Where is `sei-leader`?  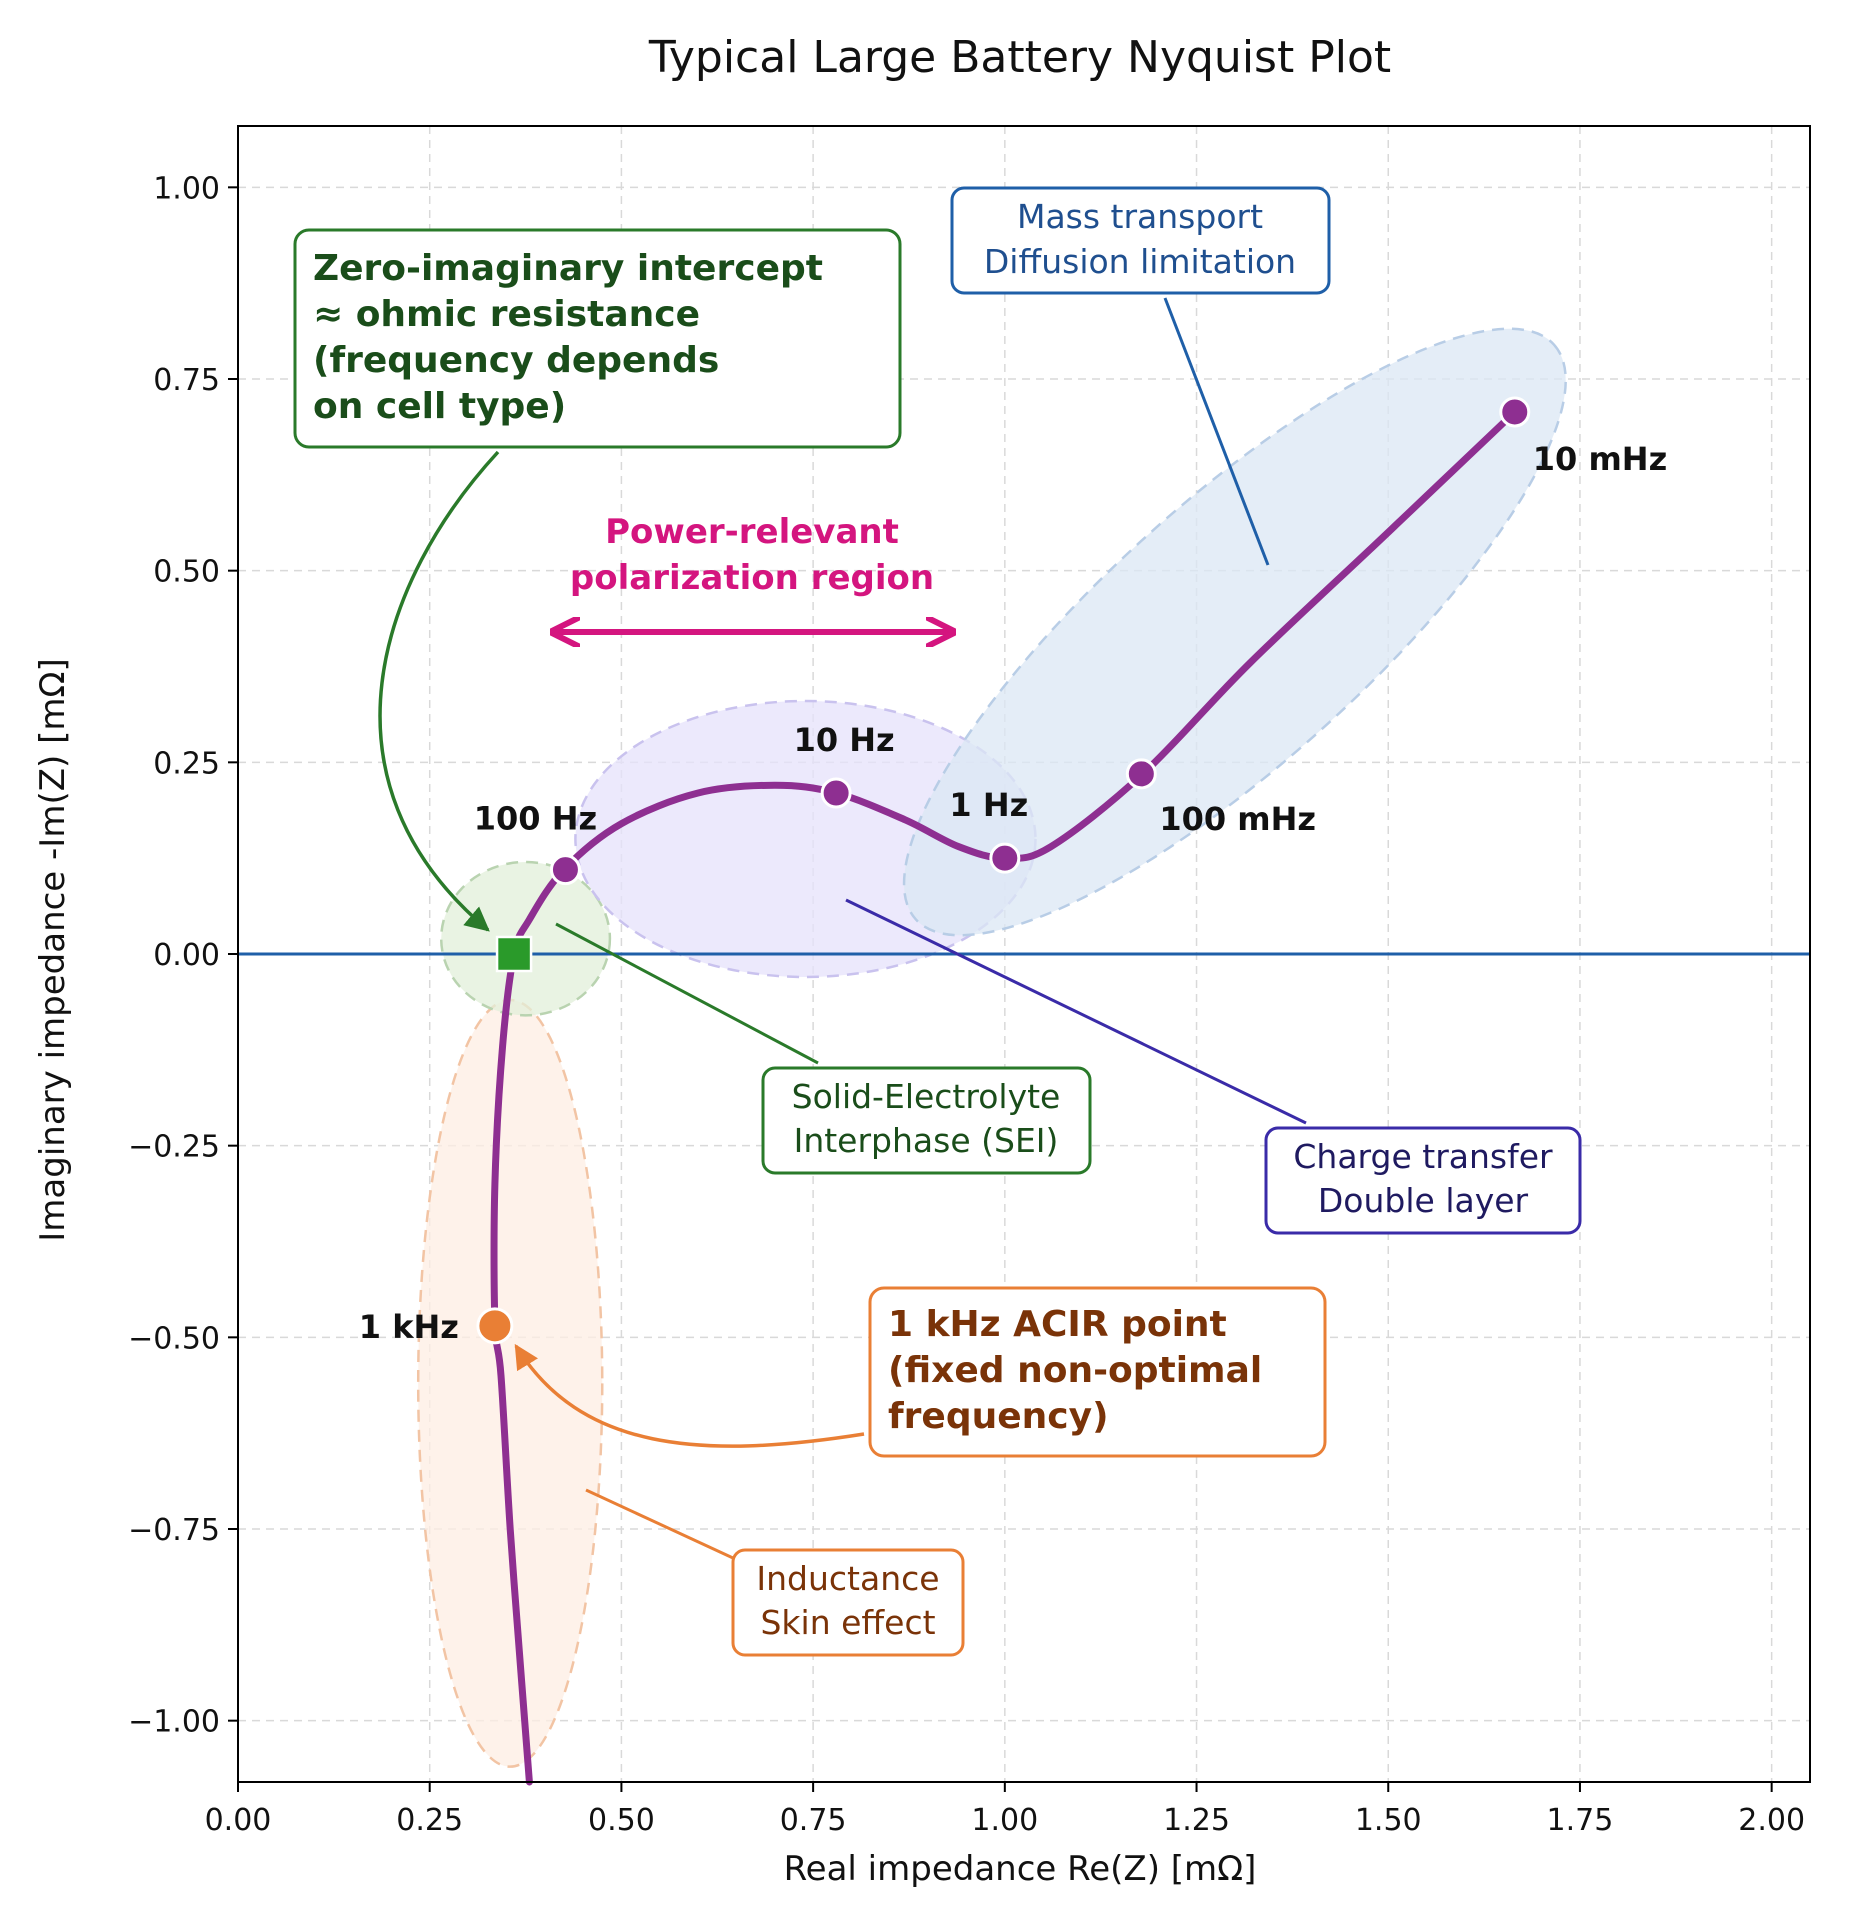
sei-leader is located at coordinates (687, 993).